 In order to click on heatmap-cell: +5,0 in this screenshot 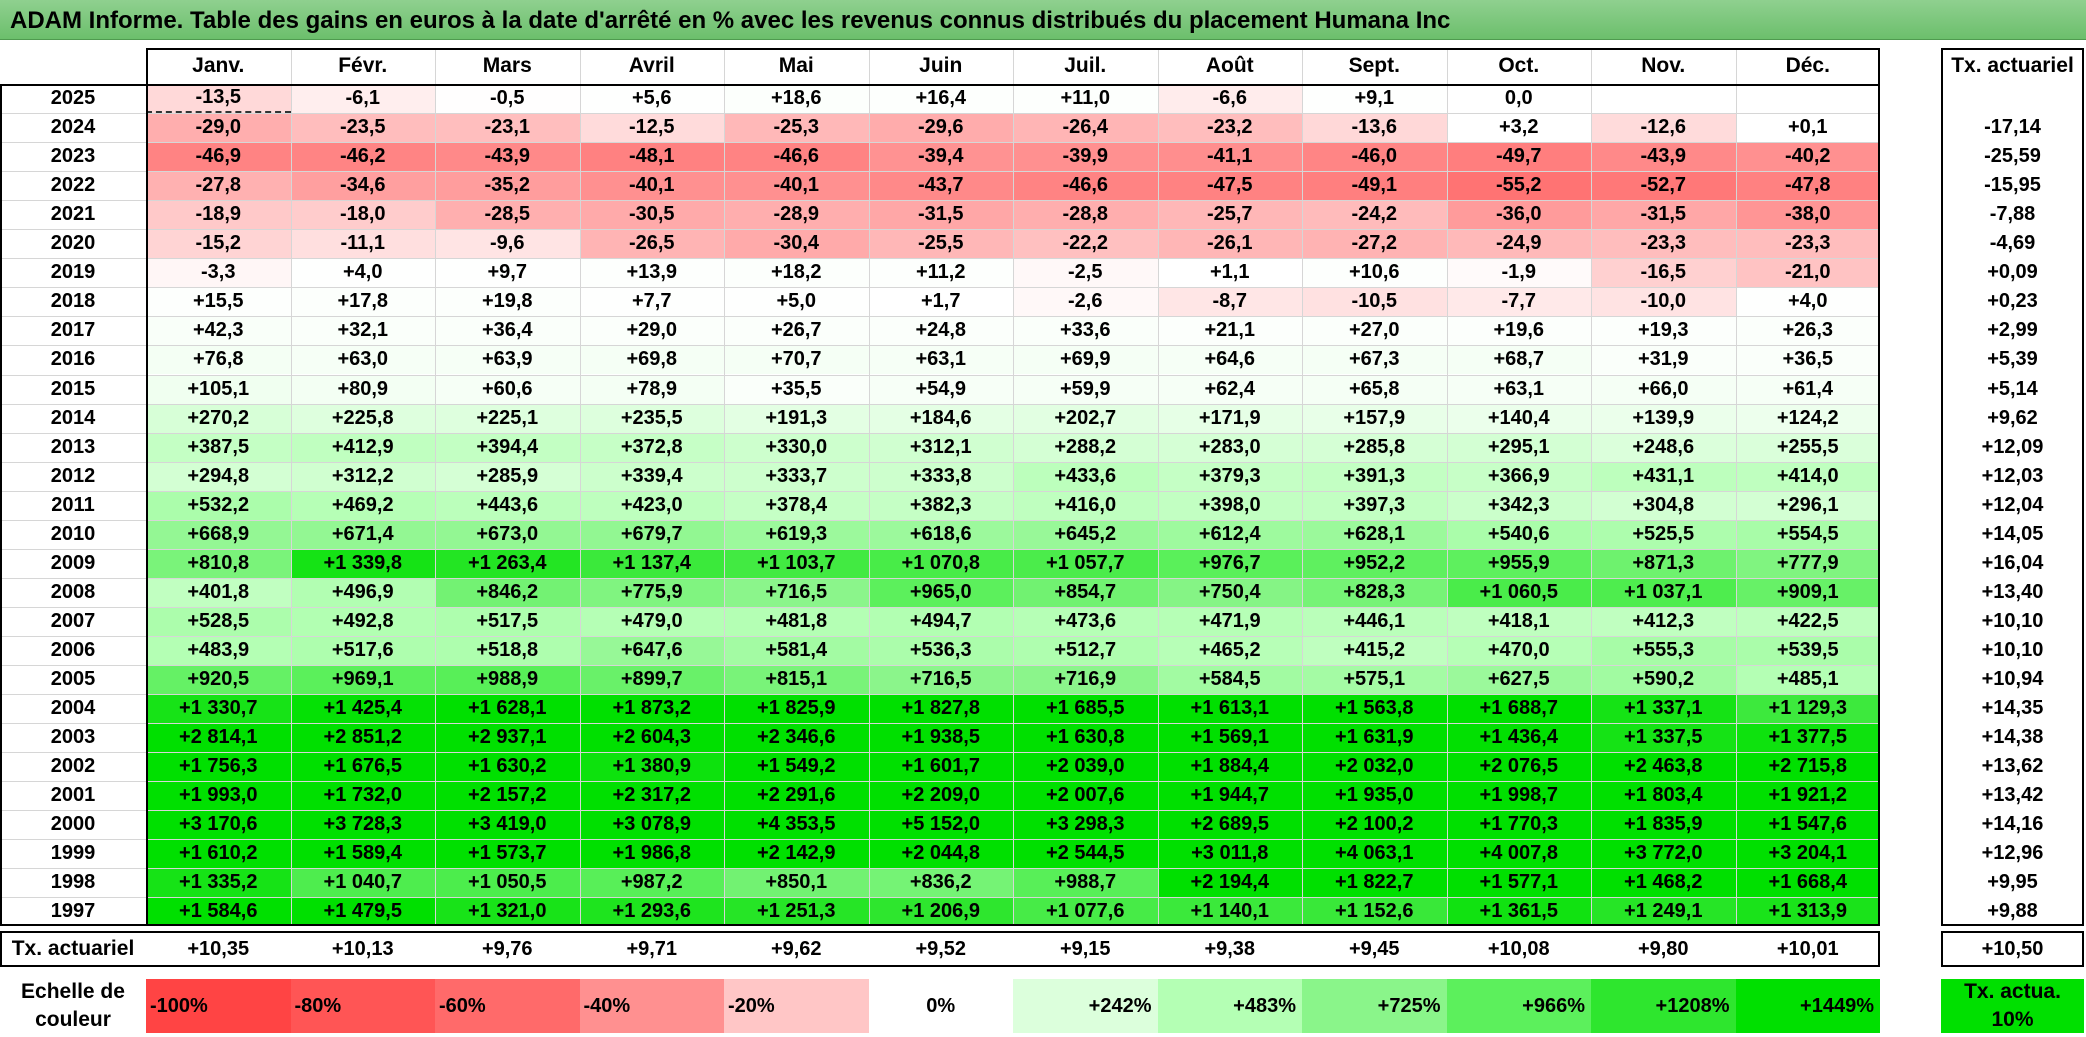, I will do `click(796, 302)`.